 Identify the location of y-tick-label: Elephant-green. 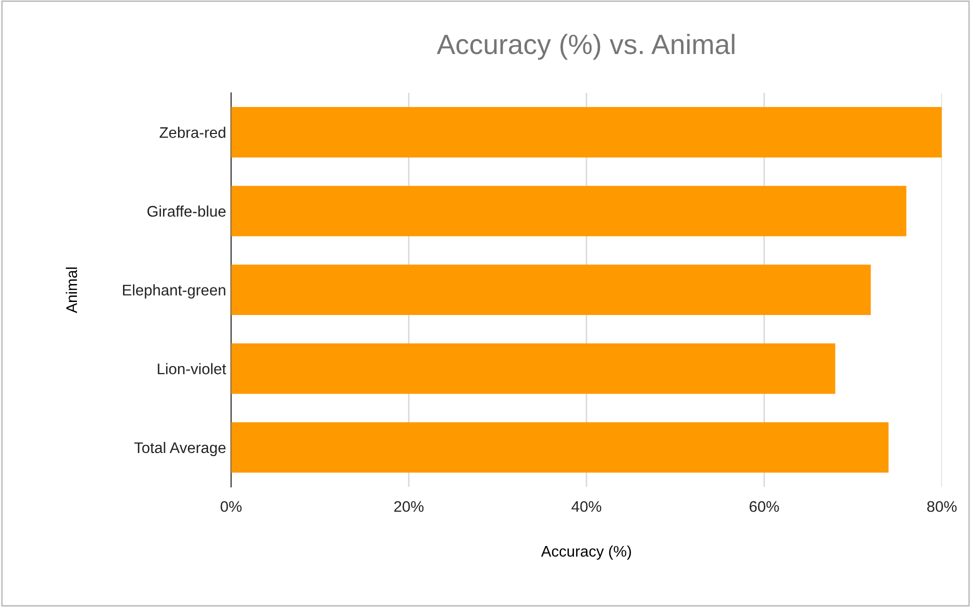
(174, 291).